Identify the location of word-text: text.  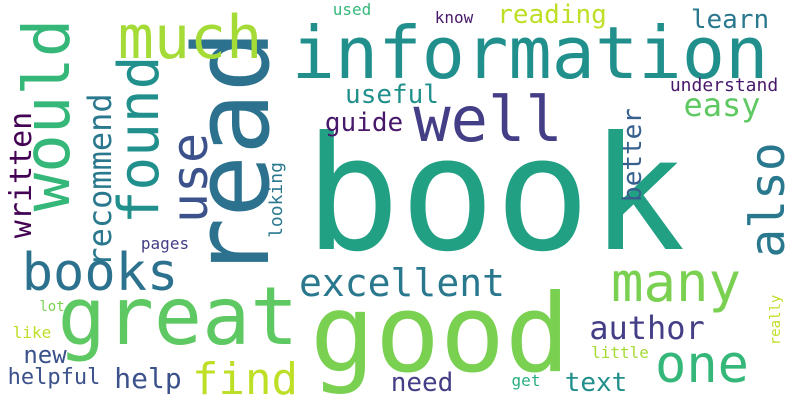
(596, 383).